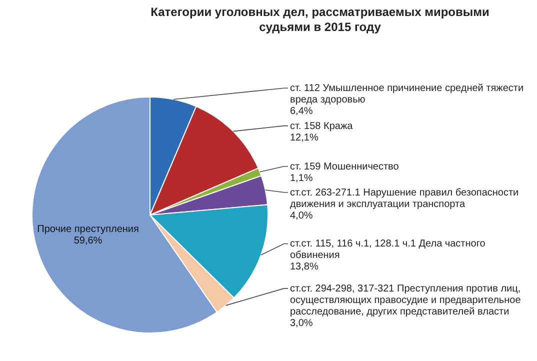 This screenshot has width=537, height=361. I want to click on slice-label: ст.ст. 263-271.1 Нарушение правил безопасности движения и эксплуатации транспорта, so click(404, 198).